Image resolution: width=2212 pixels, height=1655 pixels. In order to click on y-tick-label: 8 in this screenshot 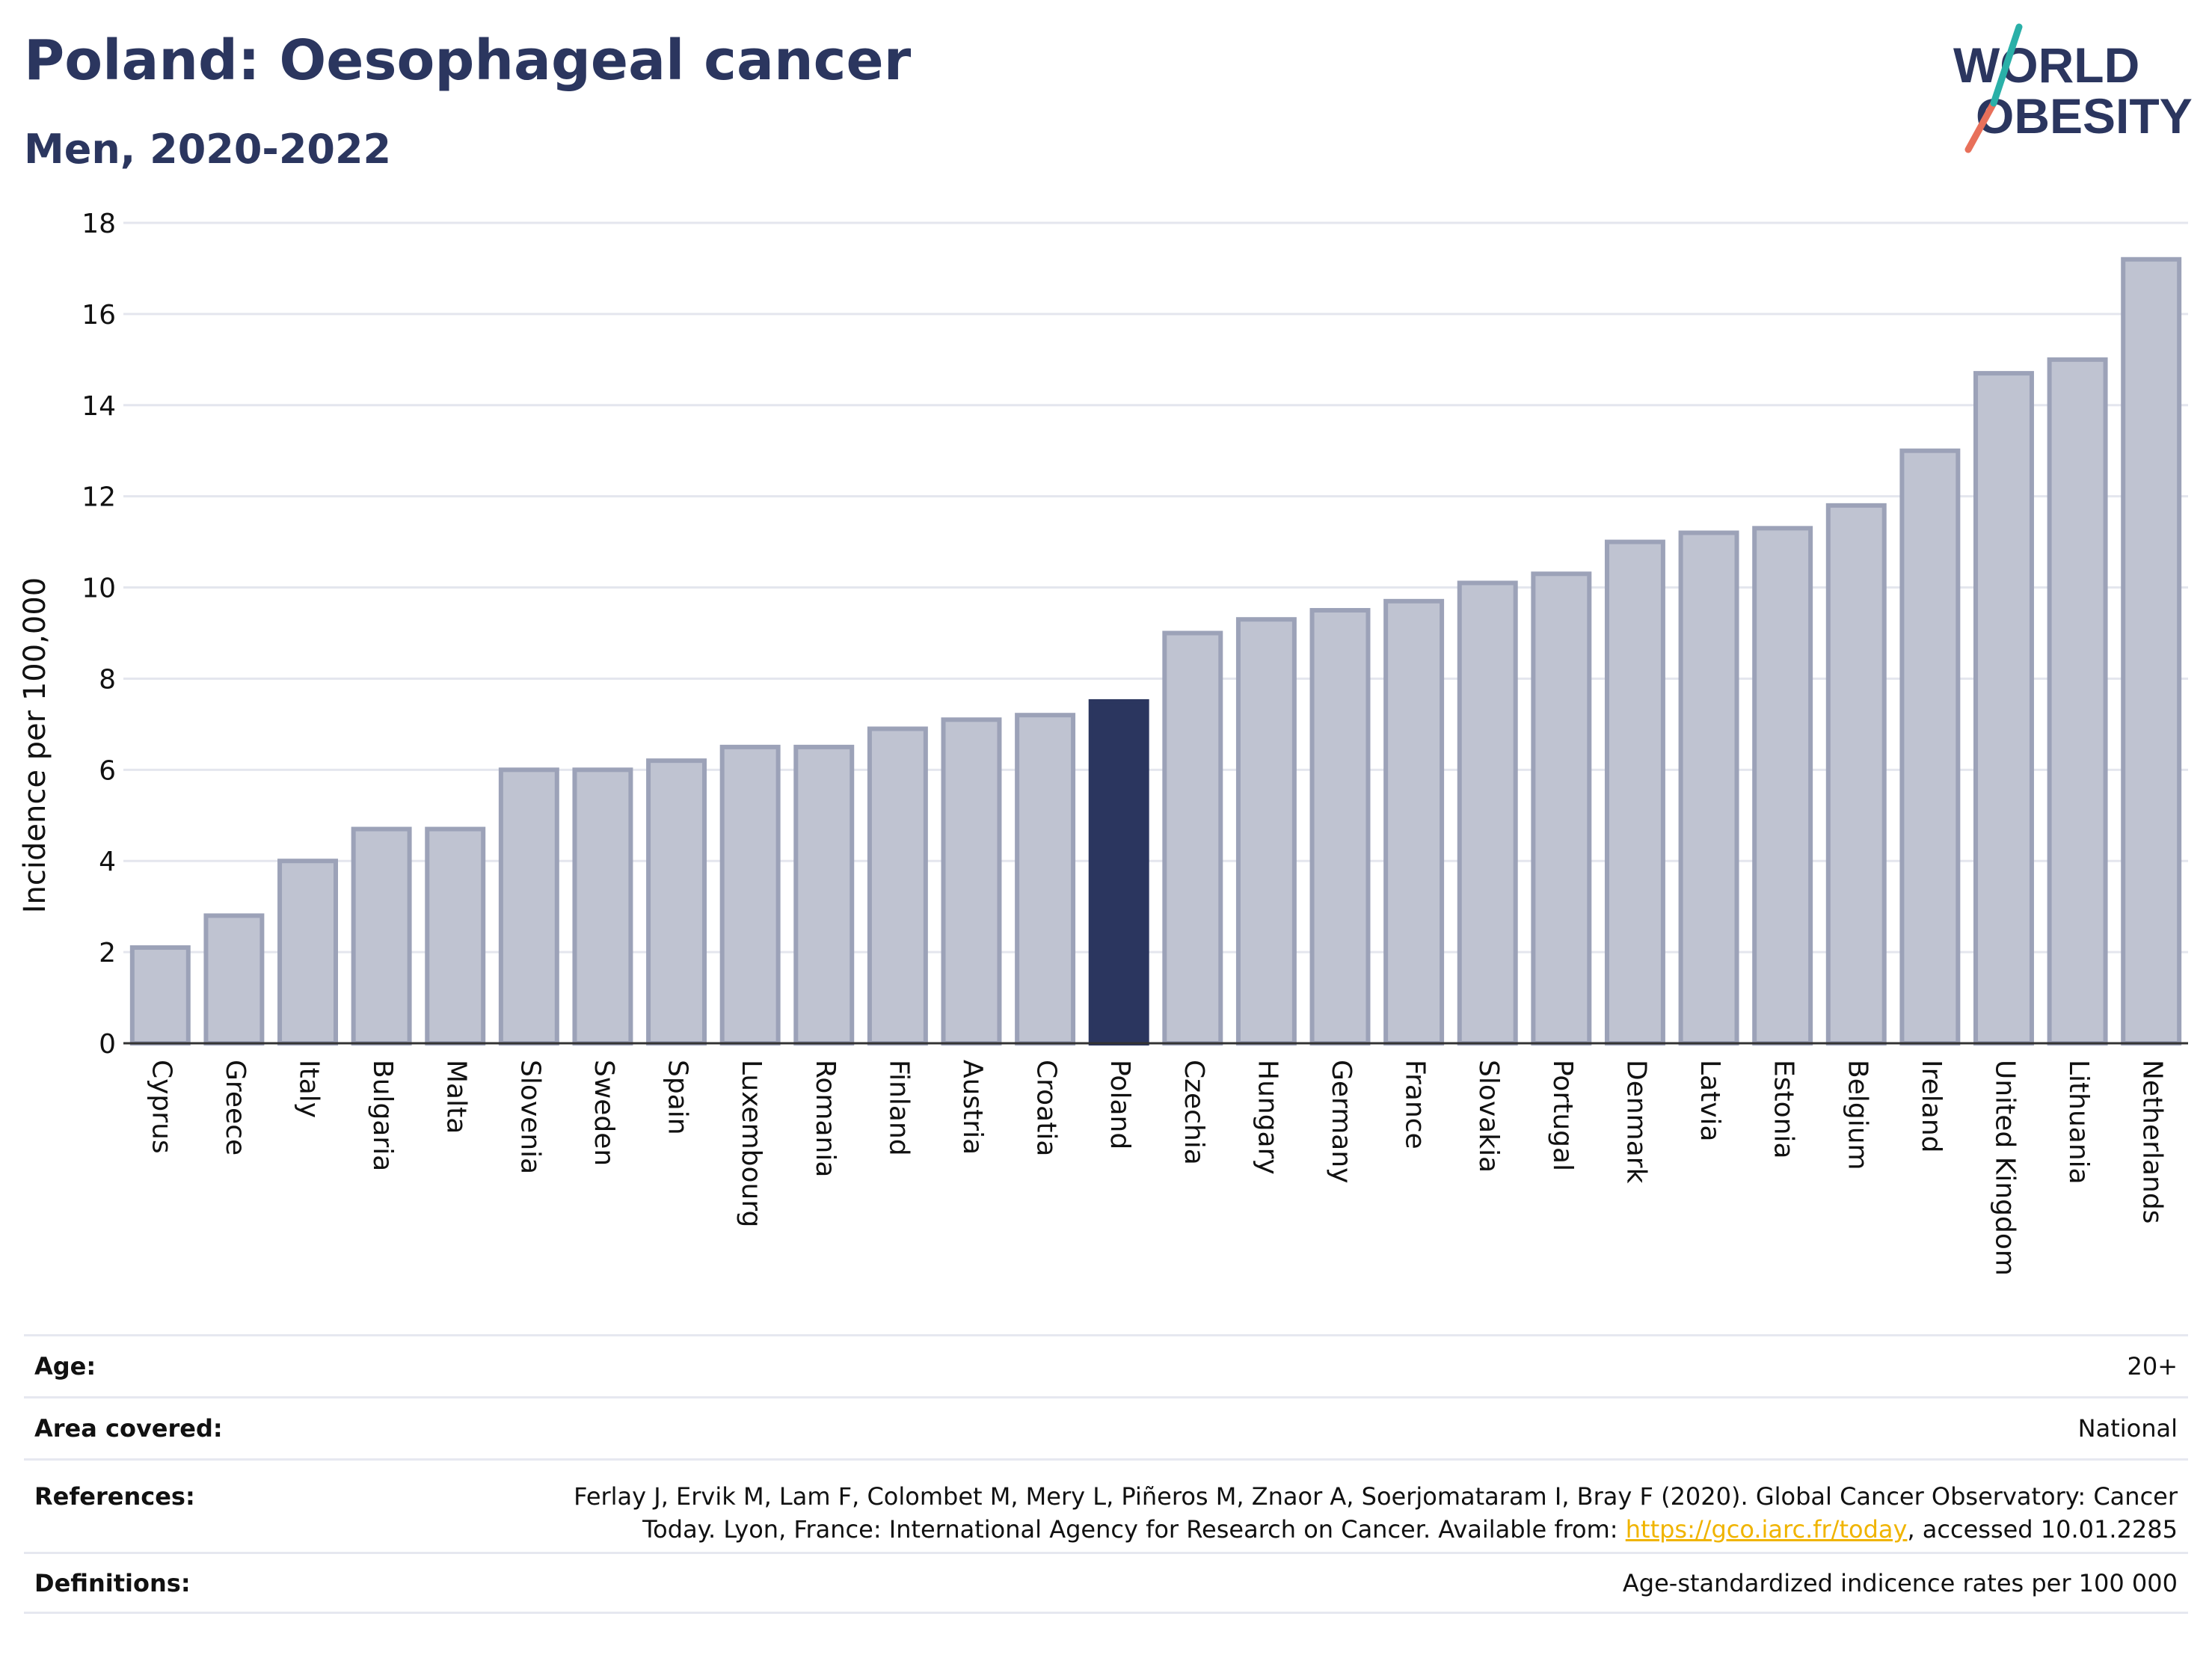, I will do `click(107, 679)`.